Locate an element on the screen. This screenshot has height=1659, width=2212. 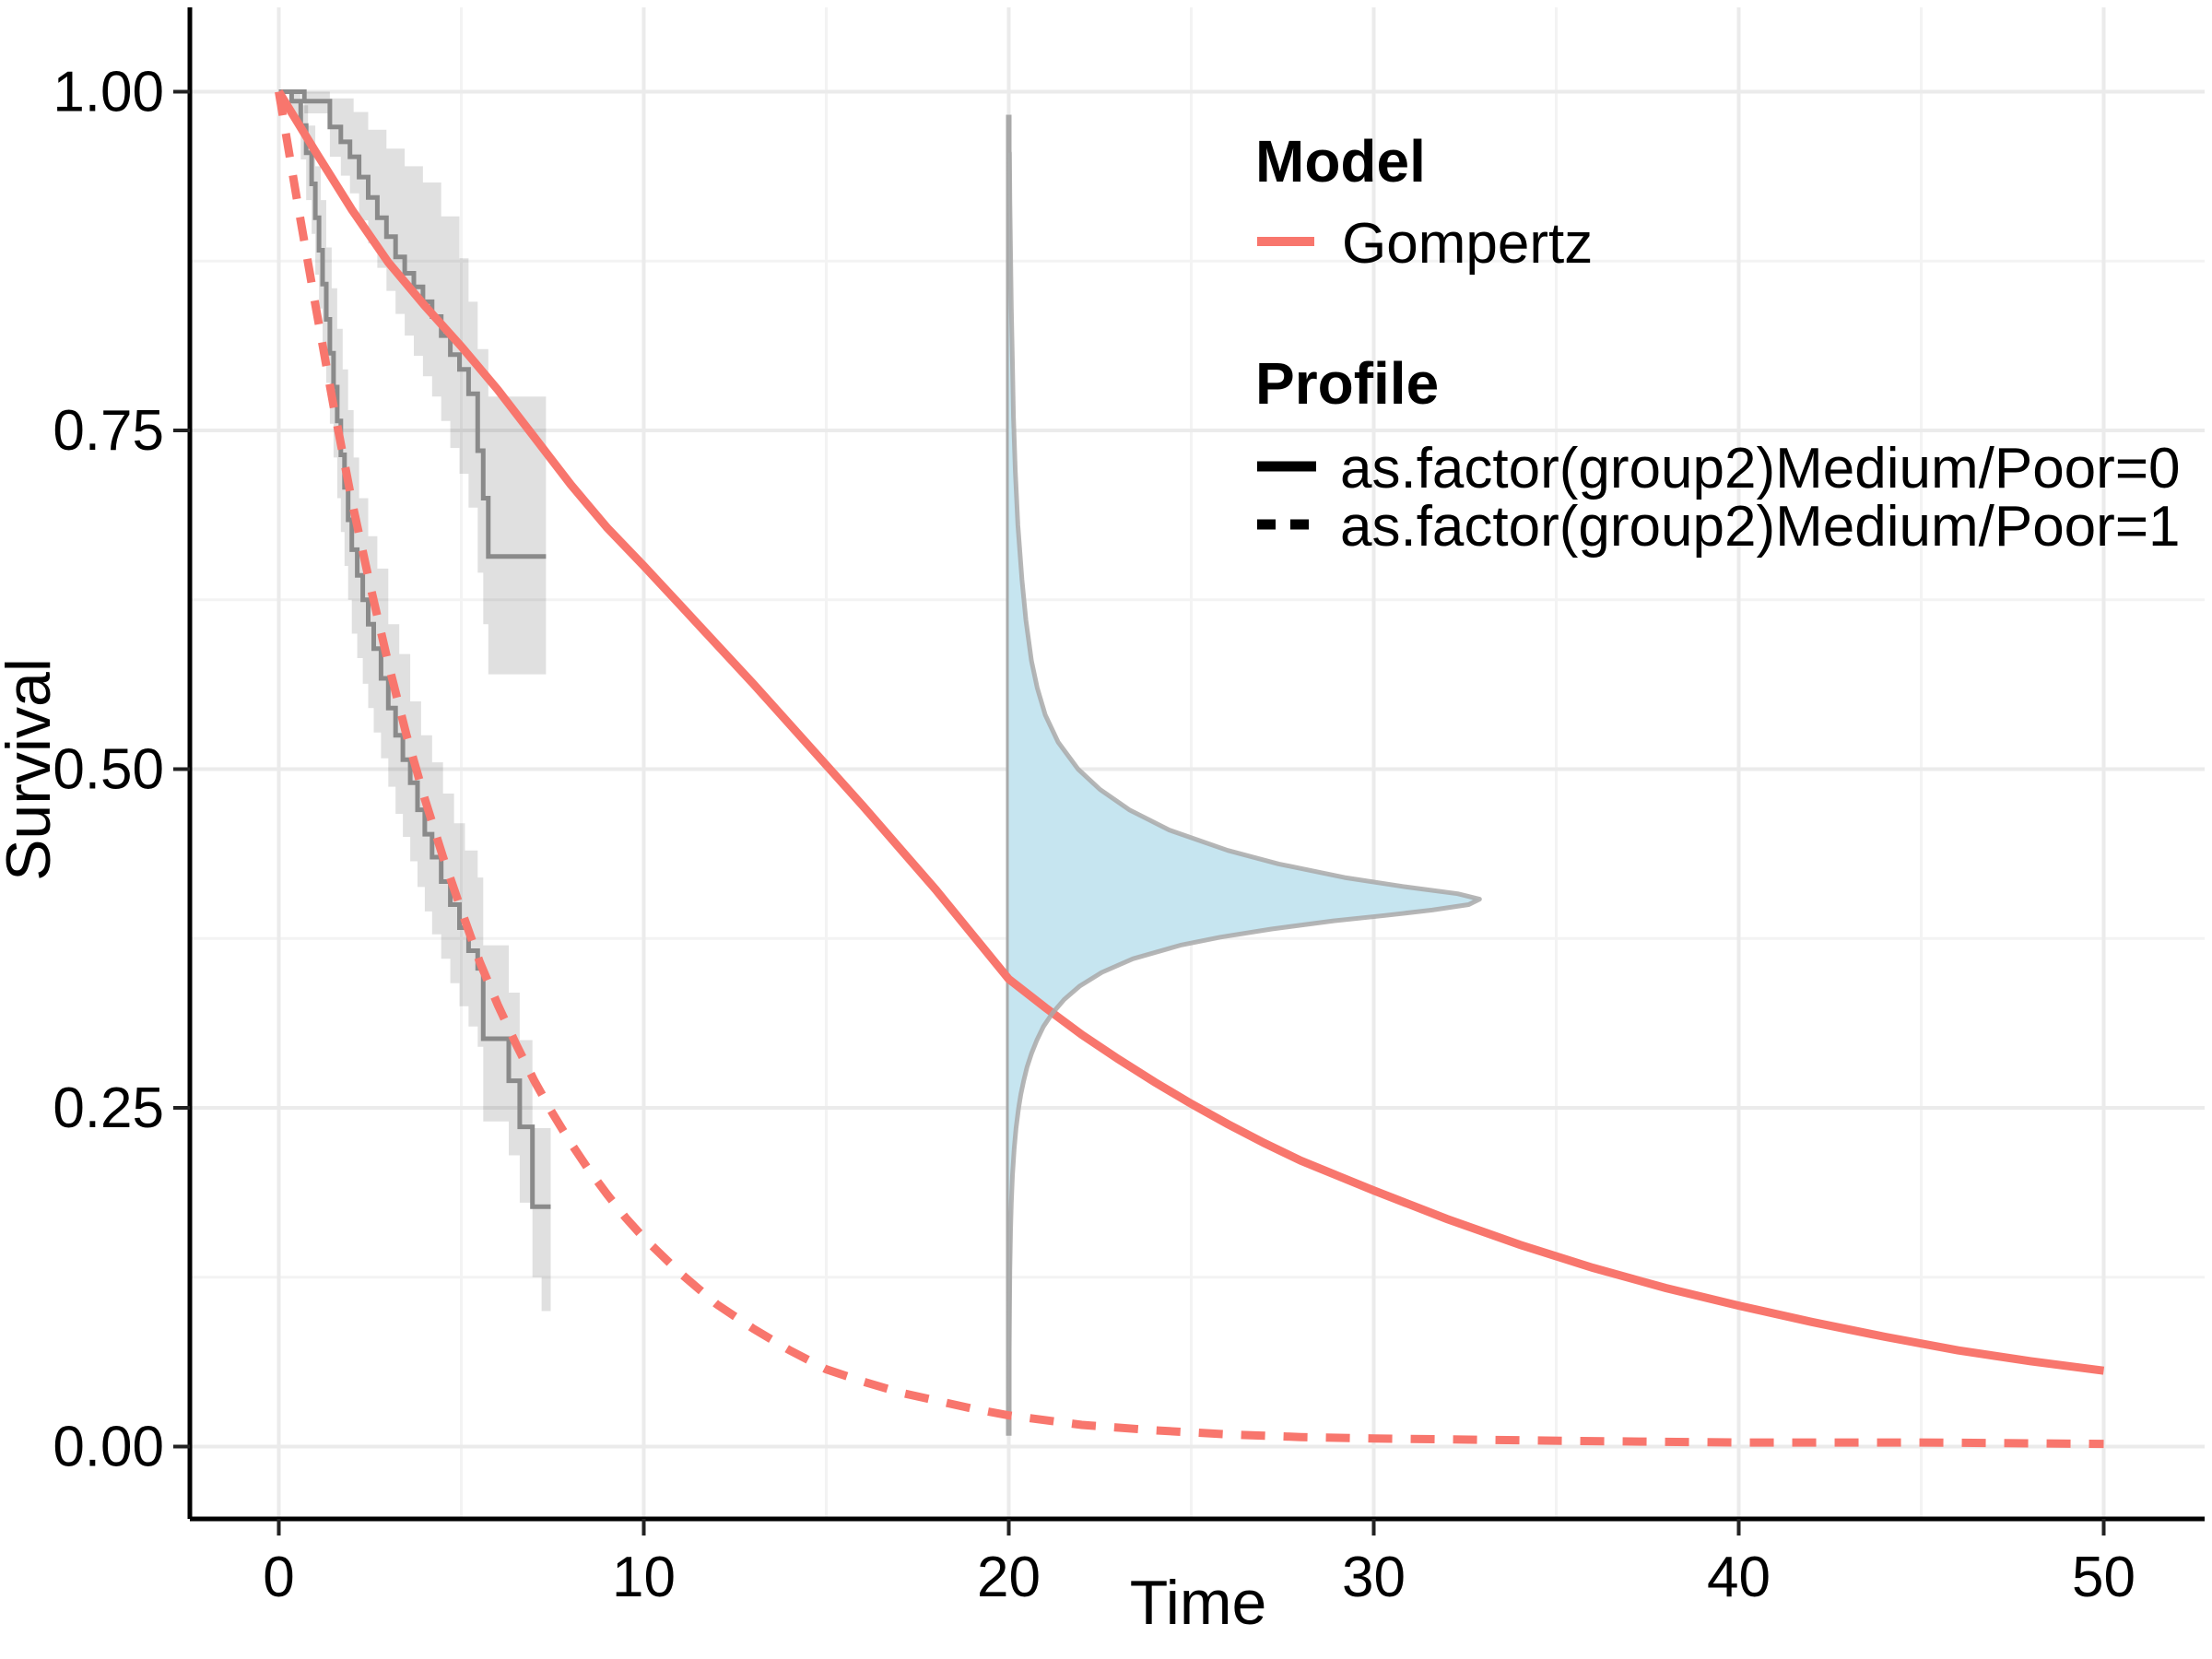
x-tick-label: 10 is located at coordinates (644, 1577).